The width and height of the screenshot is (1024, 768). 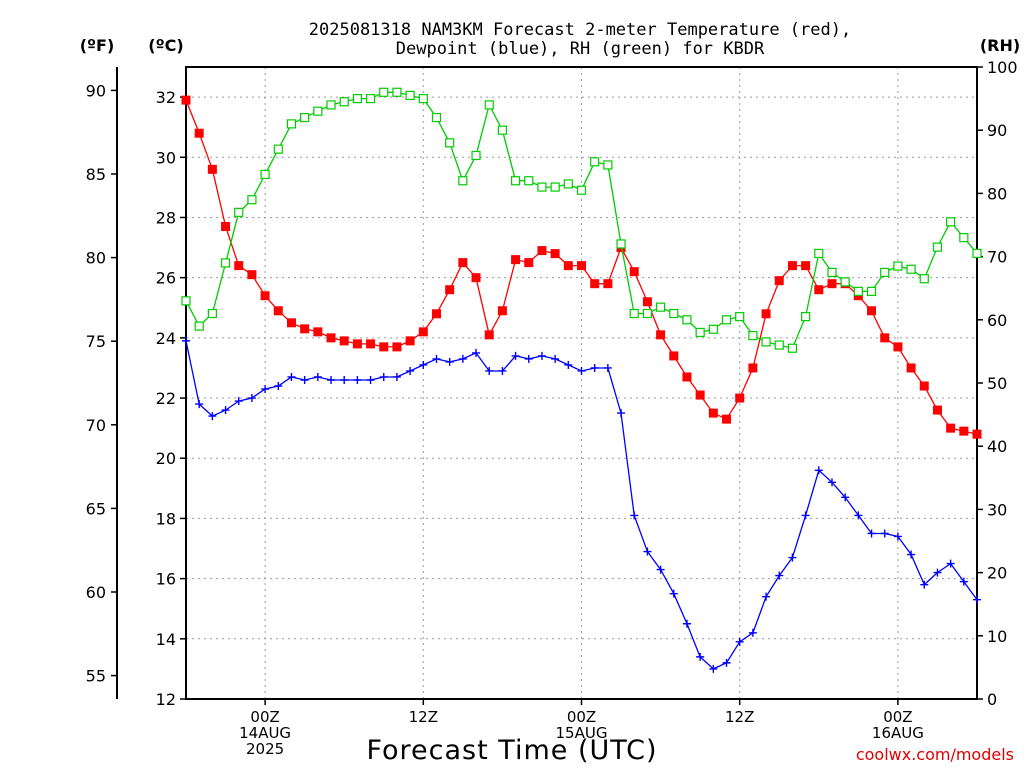 I want to click on celsius-tick-label: 24, so click(x=166, y=338).